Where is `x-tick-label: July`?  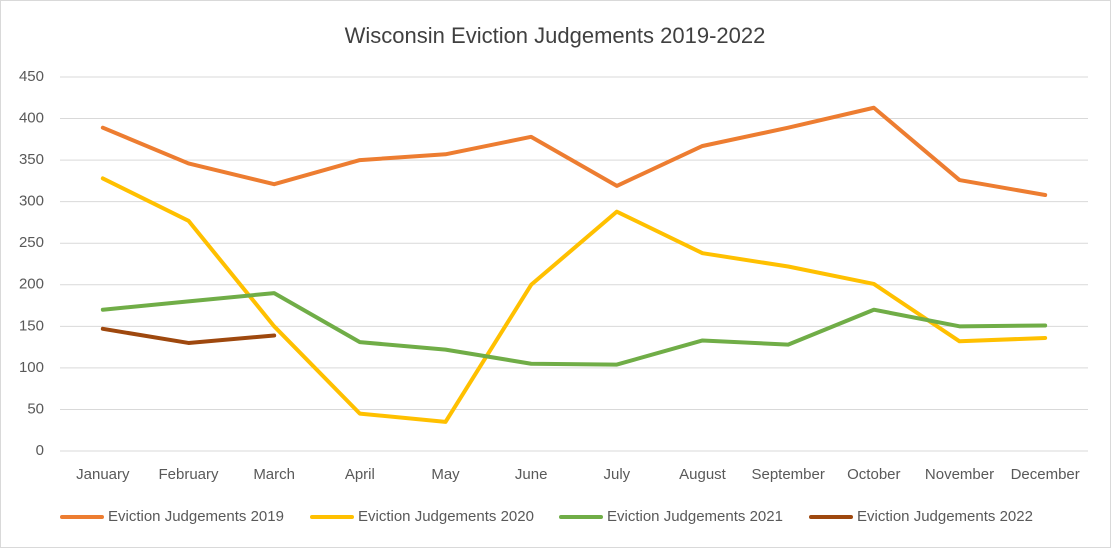
x-tick-label: July is located at coordinates (616, 474).